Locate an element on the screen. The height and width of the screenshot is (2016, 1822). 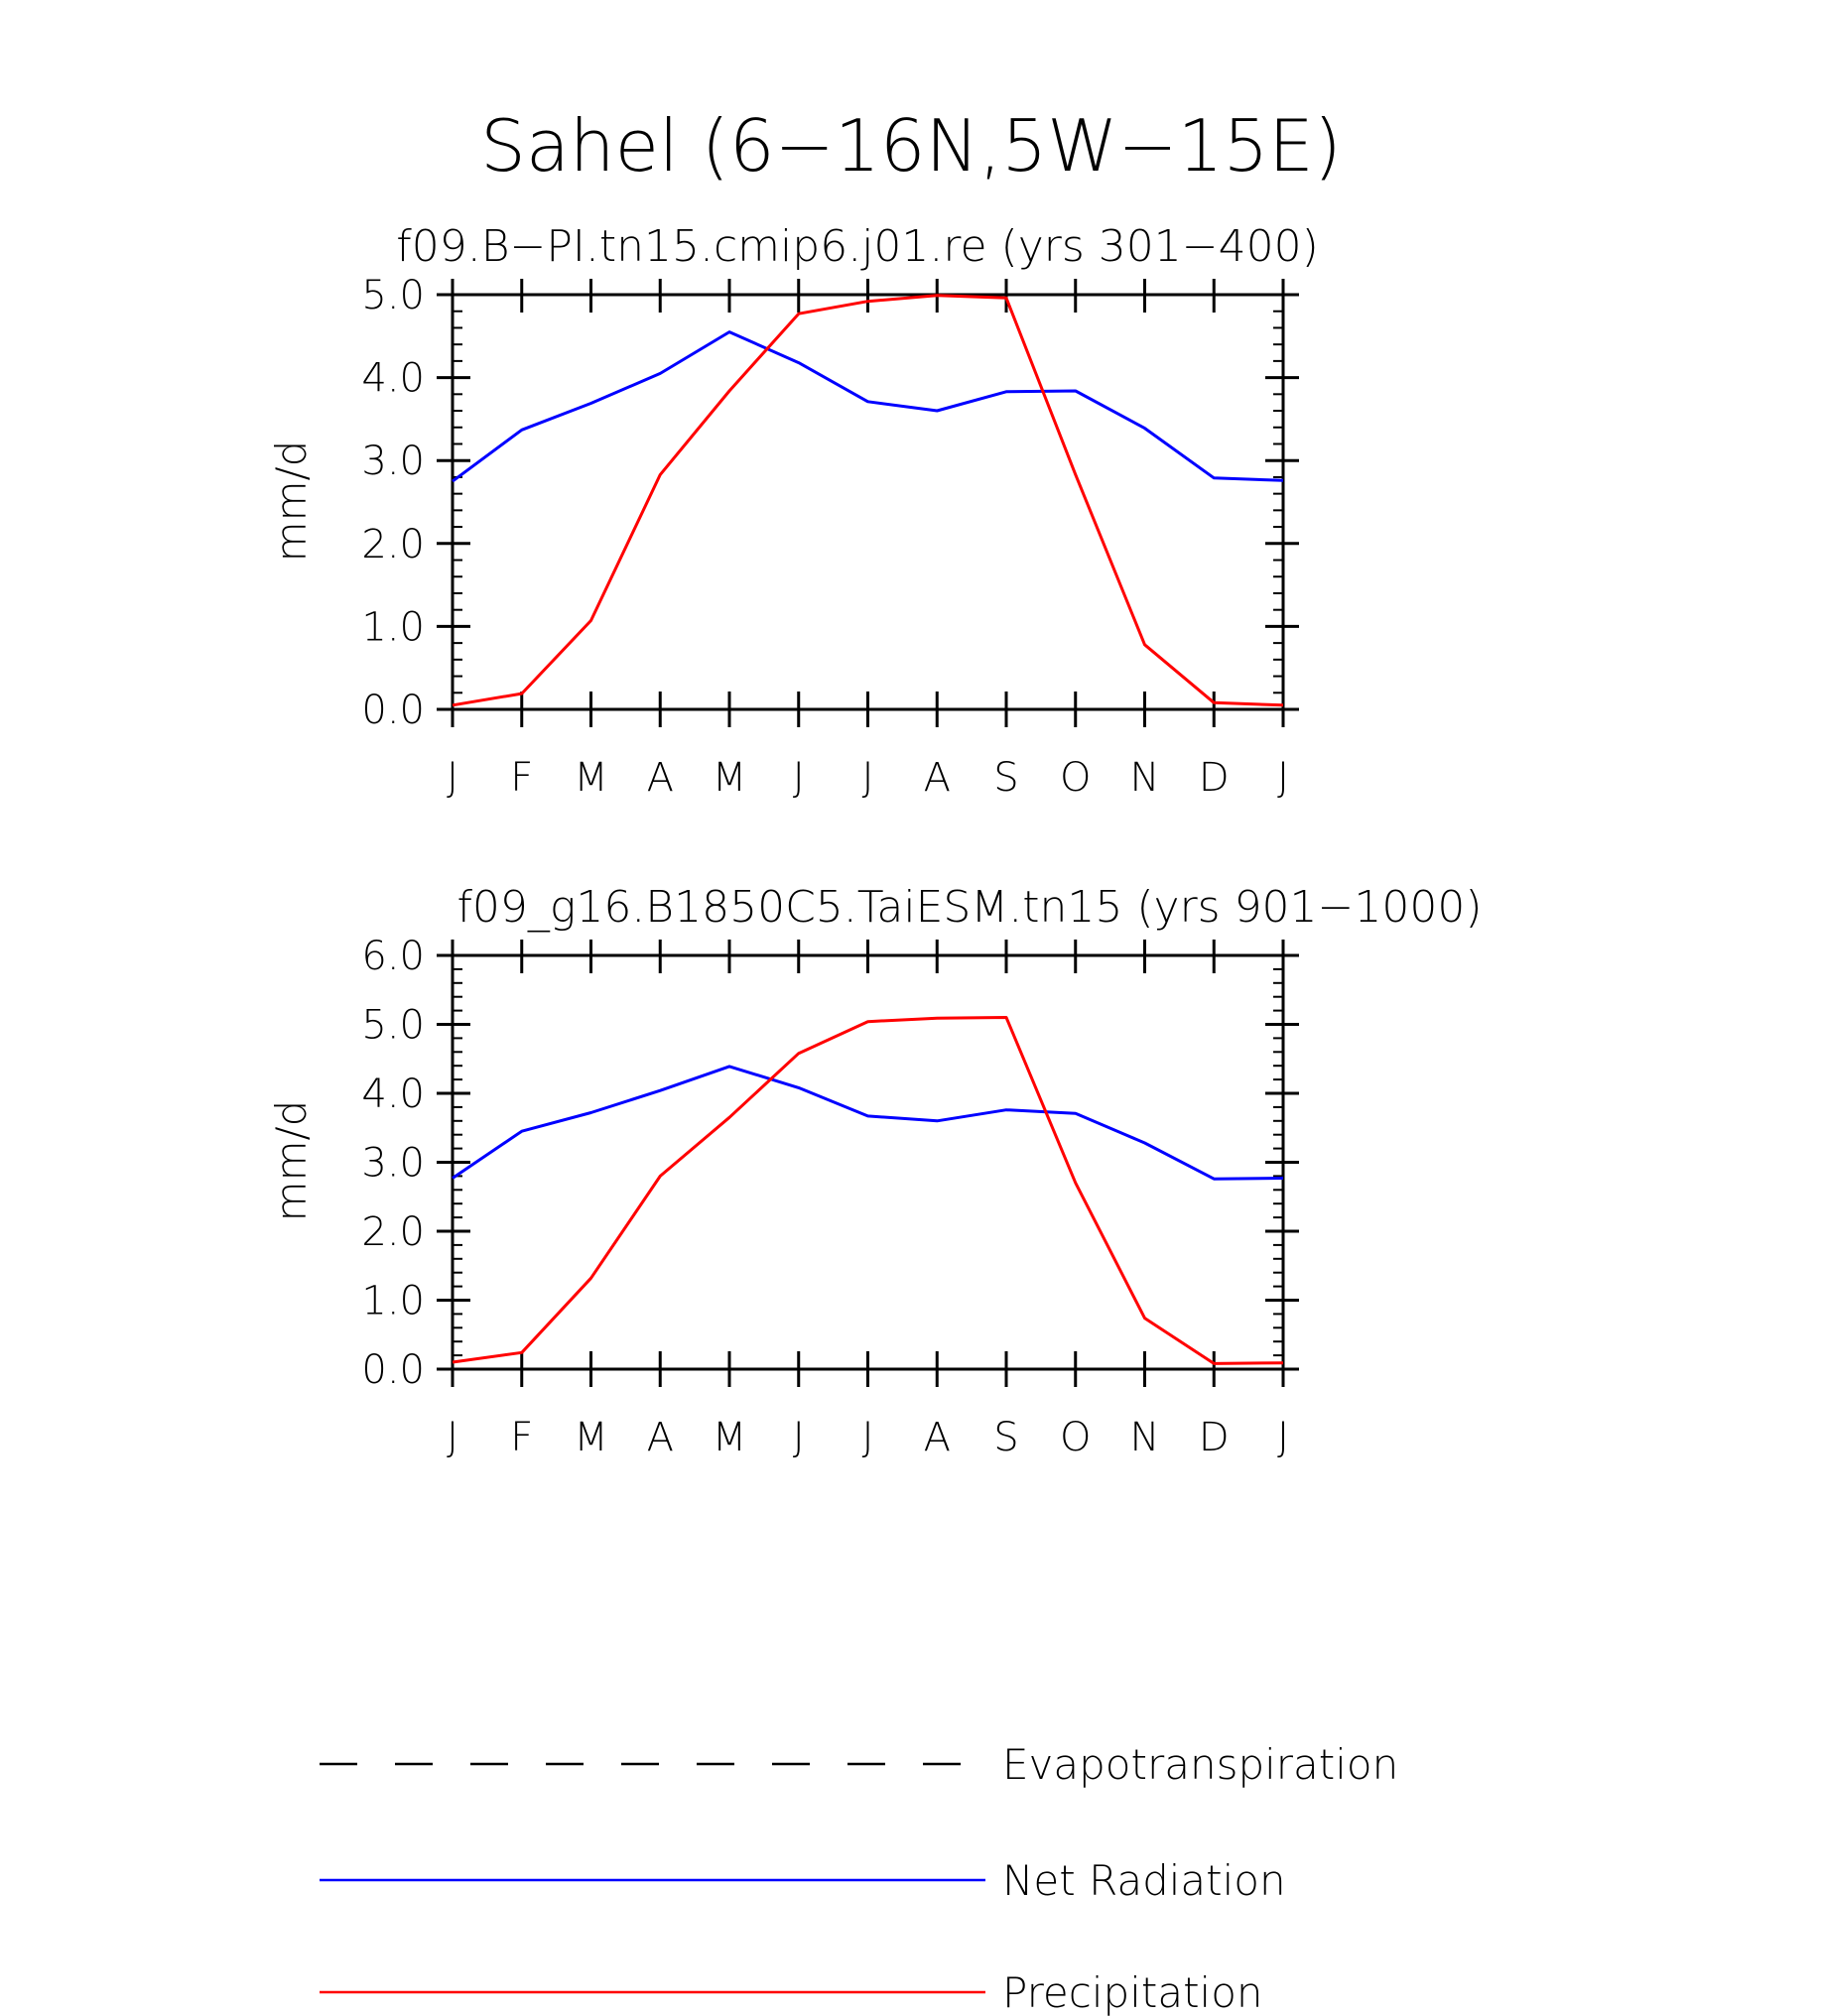
panel-top-series-precipitation is located at coordinates (868, 500).